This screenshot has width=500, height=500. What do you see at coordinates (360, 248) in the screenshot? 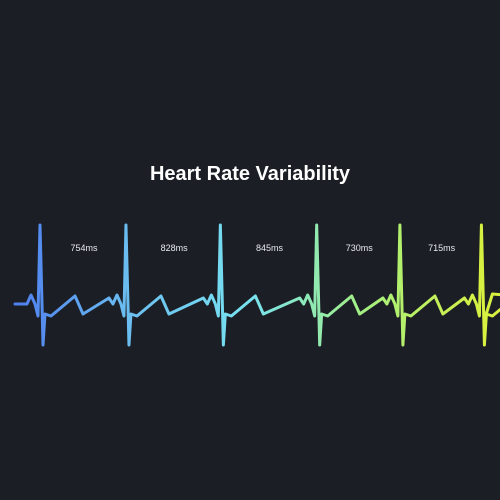
I see `rr-interval-label: 730ms` at bounding box center [360, 248].